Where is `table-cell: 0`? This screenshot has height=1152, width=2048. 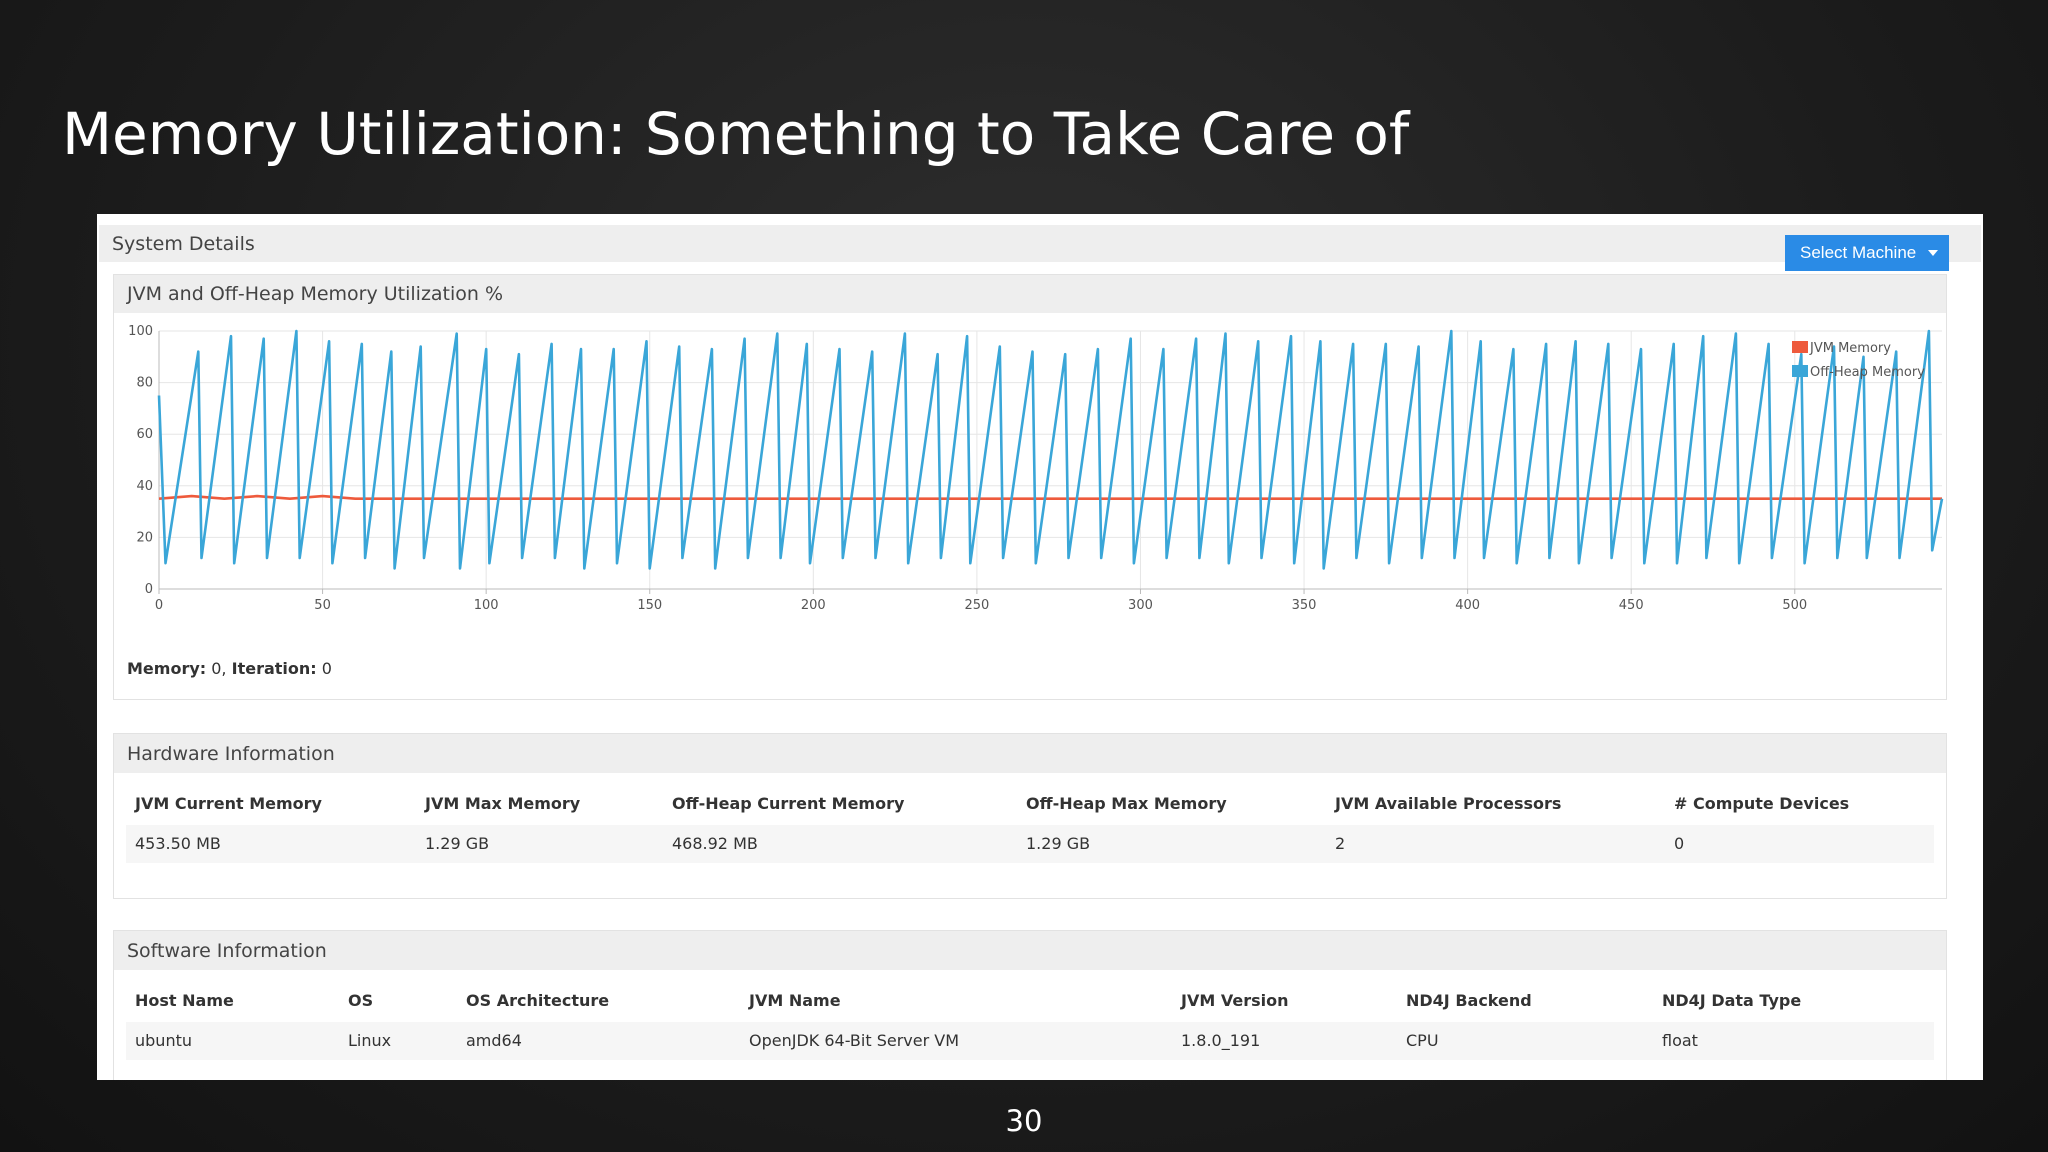 table-cell: 0 is located at coordinates (1679, 843).